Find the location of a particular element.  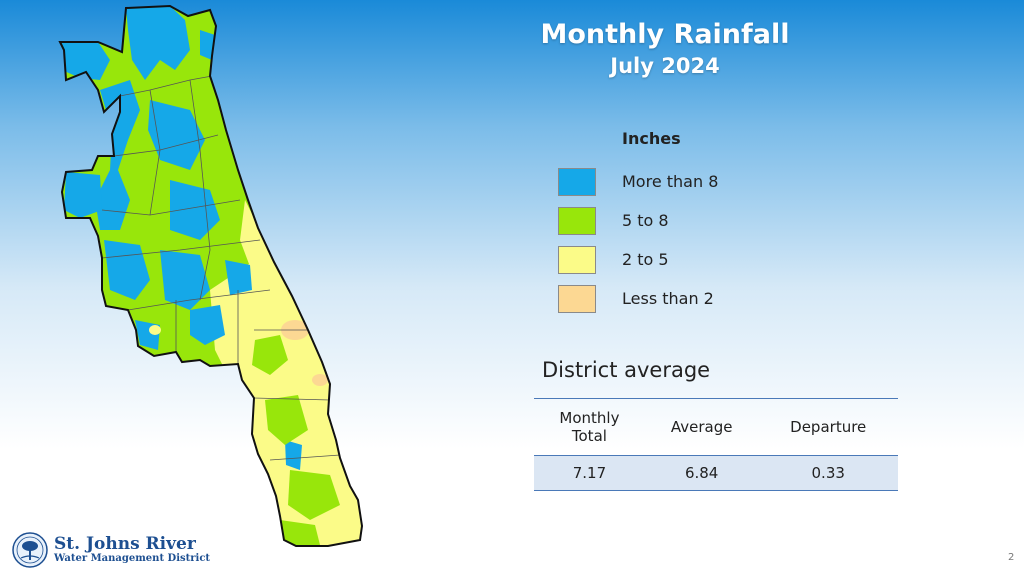

map-title: Monthly Rainfall is located at coordinates (665, 34).